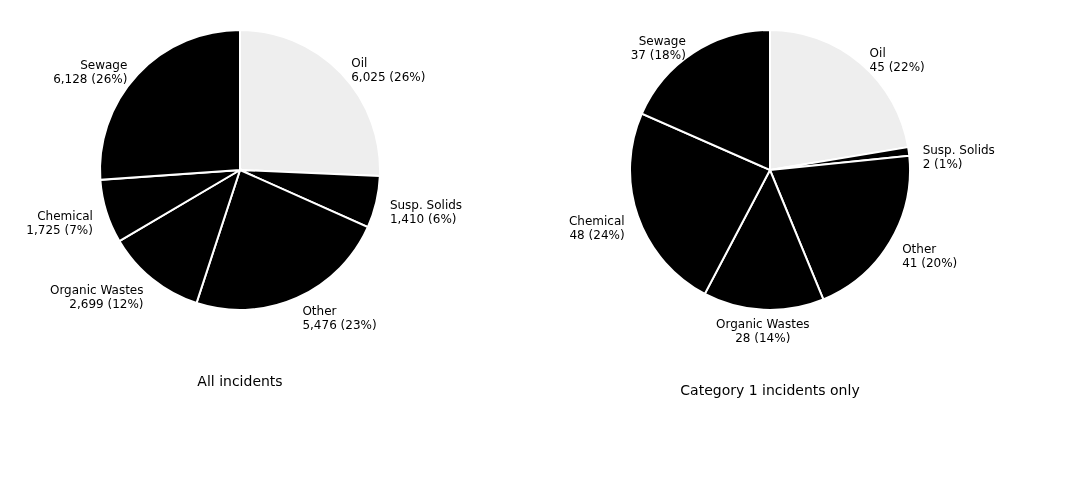  I want to click on data-label: 41 (20%), so click(930, 263).